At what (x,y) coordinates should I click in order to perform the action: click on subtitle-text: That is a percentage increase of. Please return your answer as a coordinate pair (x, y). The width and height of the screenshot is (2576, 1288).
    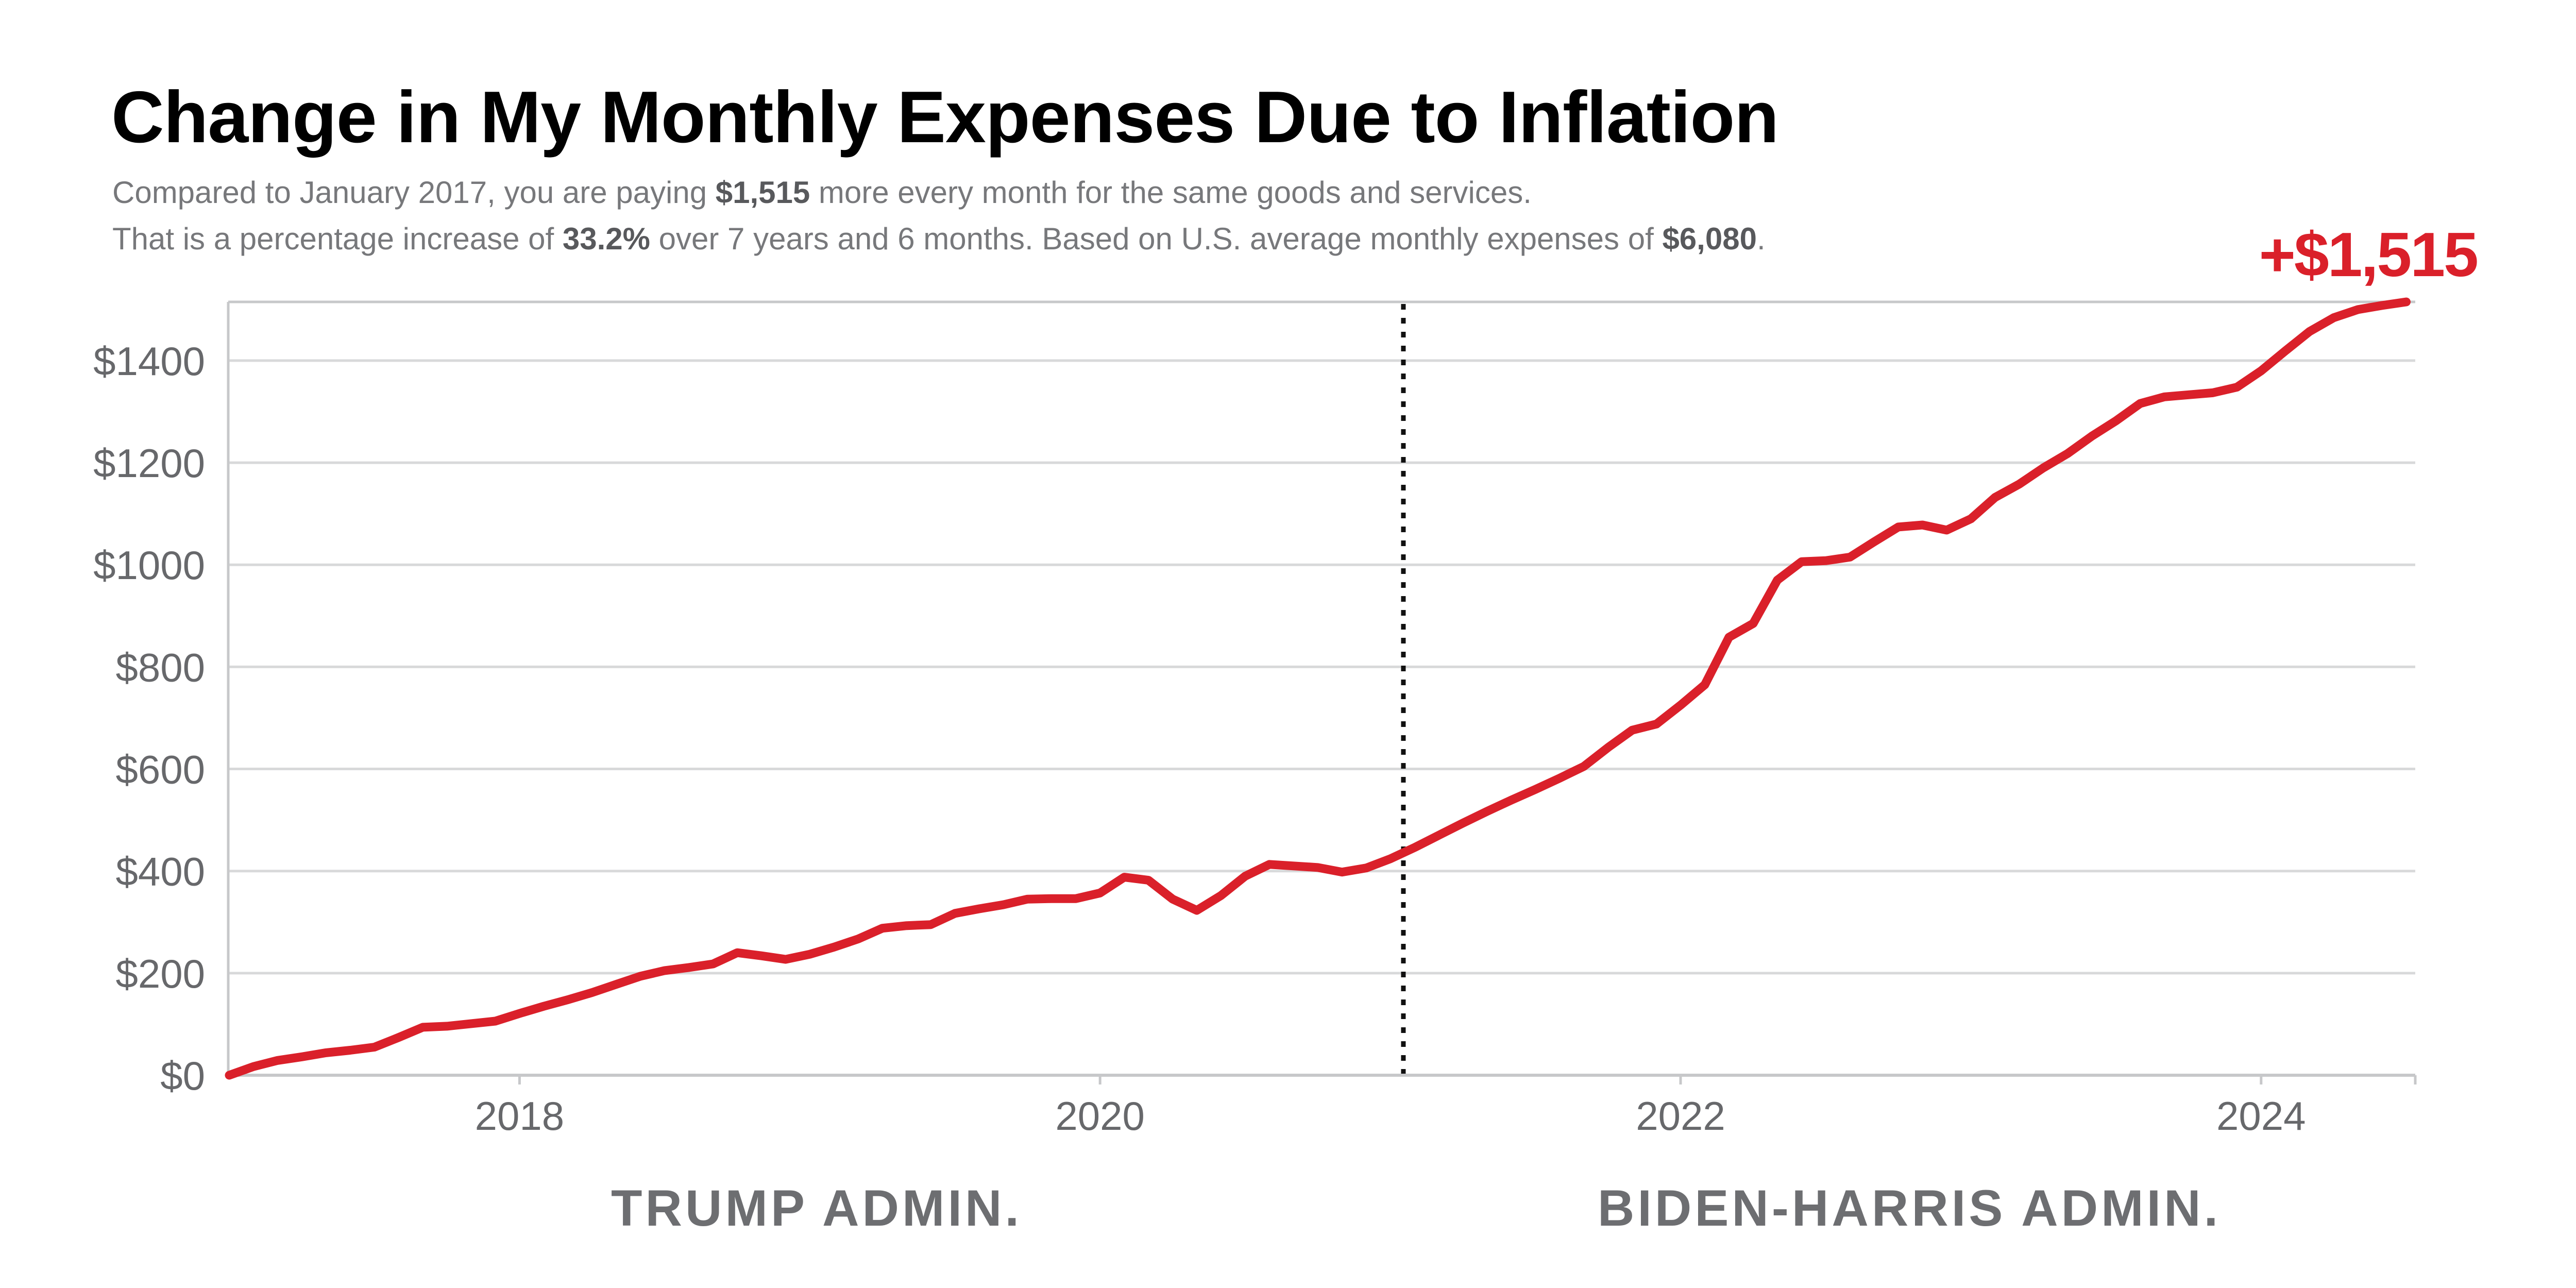
    Looking at the image, I should click on (337, 239).